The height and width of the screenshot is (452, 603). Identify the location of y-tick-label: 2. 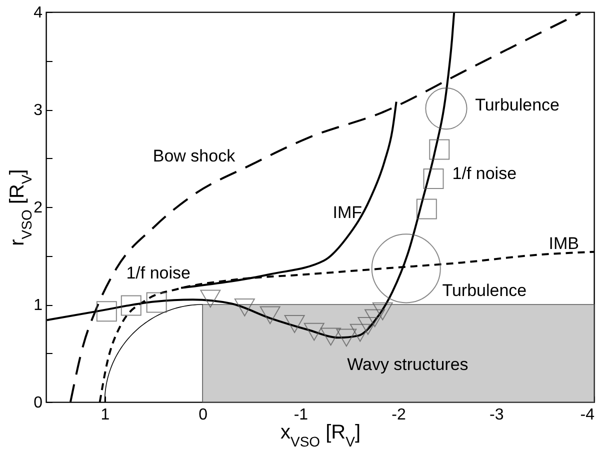
(38, 208).